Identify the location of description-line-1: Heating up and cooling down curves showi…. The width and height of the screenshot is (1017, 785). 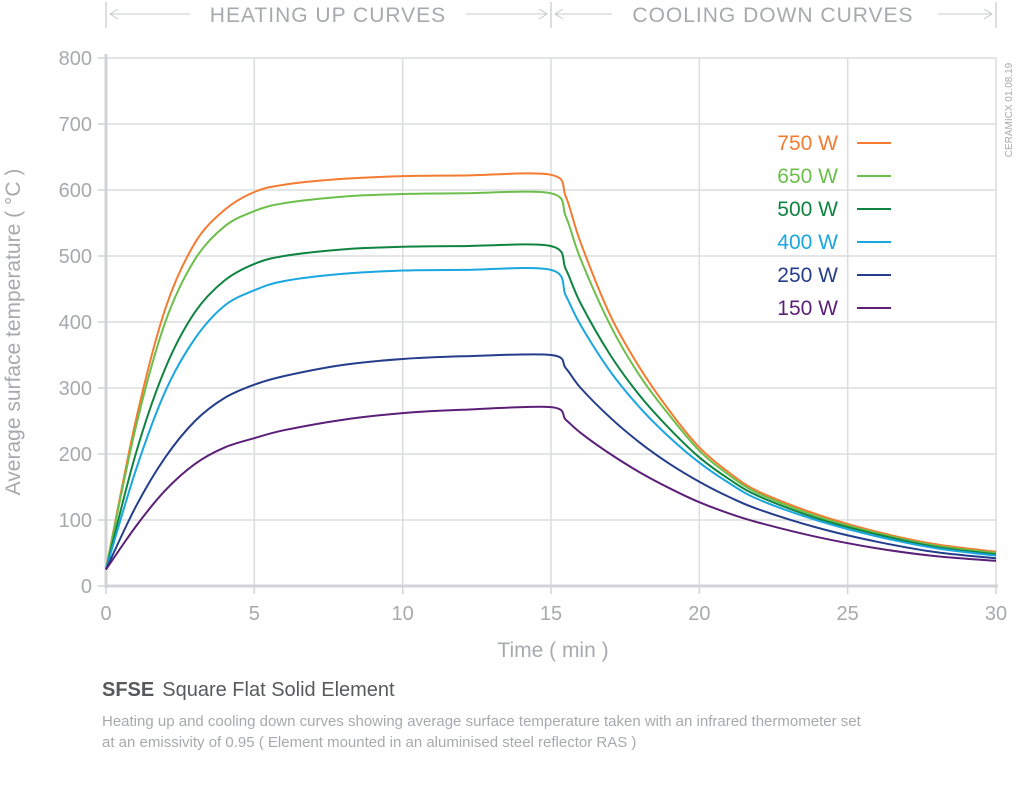
(481, 721).